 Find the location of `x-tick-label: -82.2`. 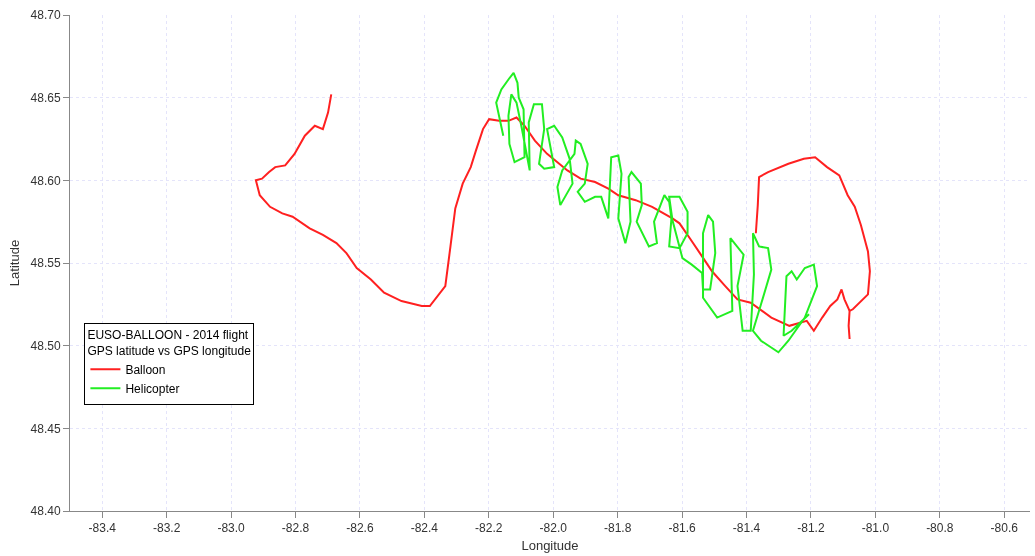

x-tick-label: -82.2 is located at coordinates (489, 528).